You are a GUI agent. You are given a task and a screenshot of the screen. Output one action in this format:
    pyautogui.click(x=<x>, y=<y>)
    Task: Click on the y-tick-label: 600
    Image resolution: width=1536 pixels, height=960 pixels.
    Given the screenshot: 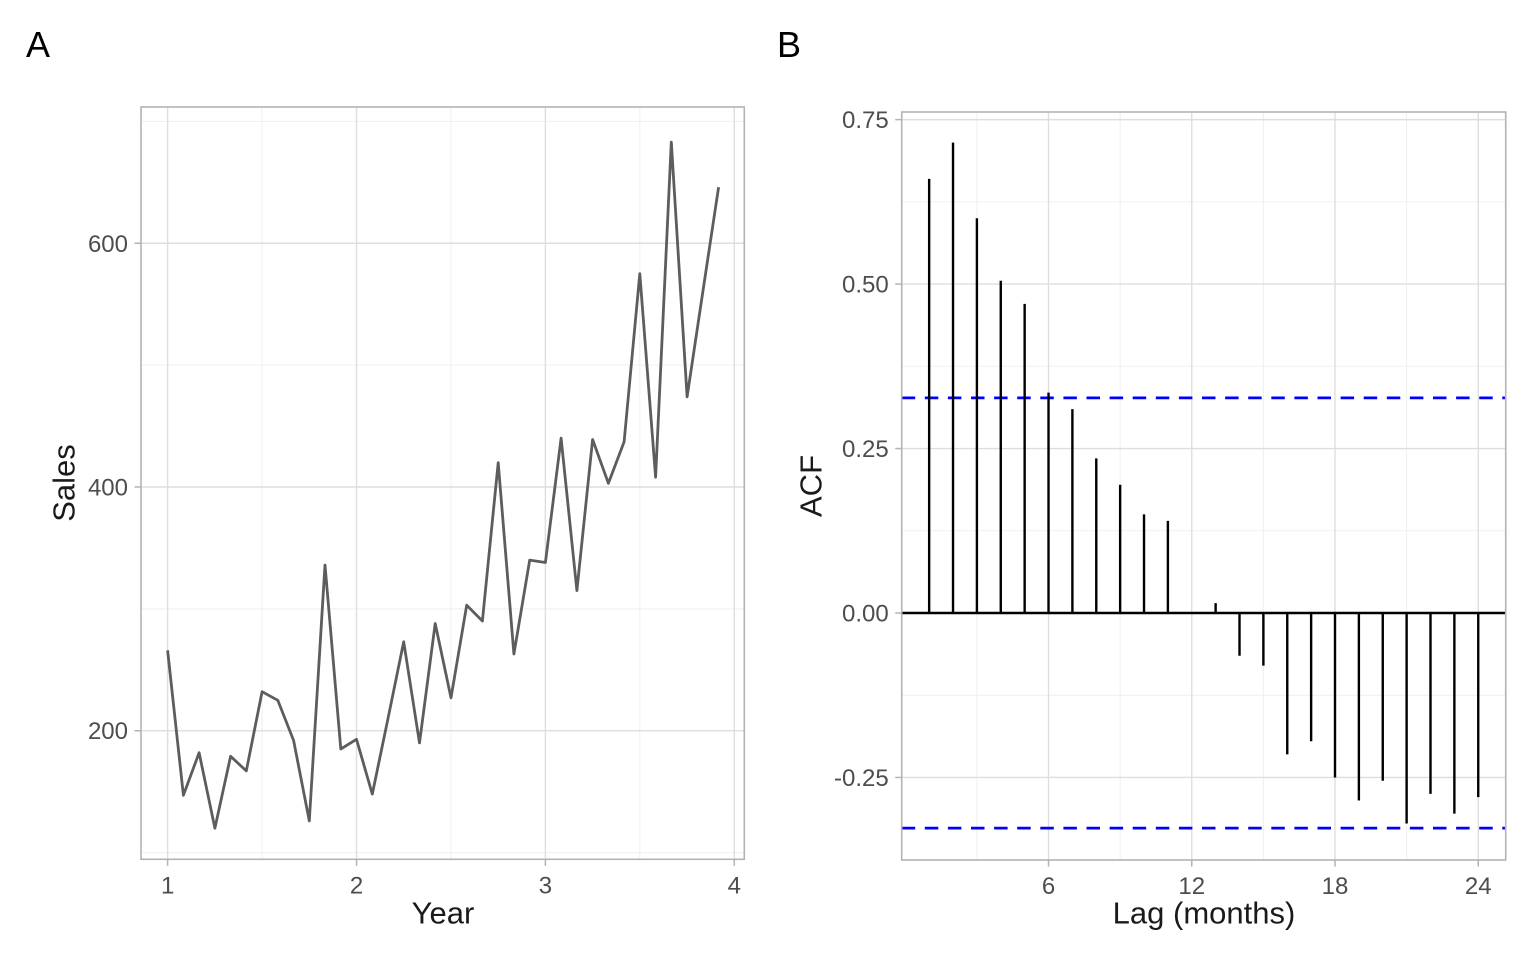 What is the action you would take?
    pyautogui.click(x=108, y=244)
    